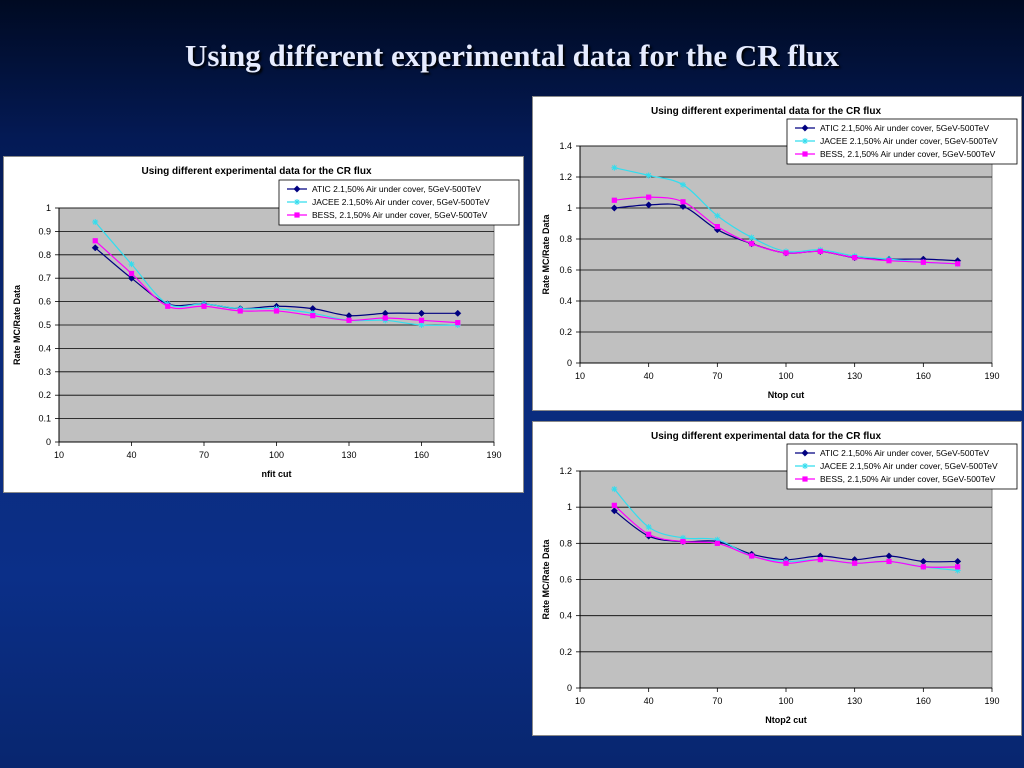 This screenshot has height=768, width=1024. I want to click on chart1-xtick-label: 130, so click(854, 376).